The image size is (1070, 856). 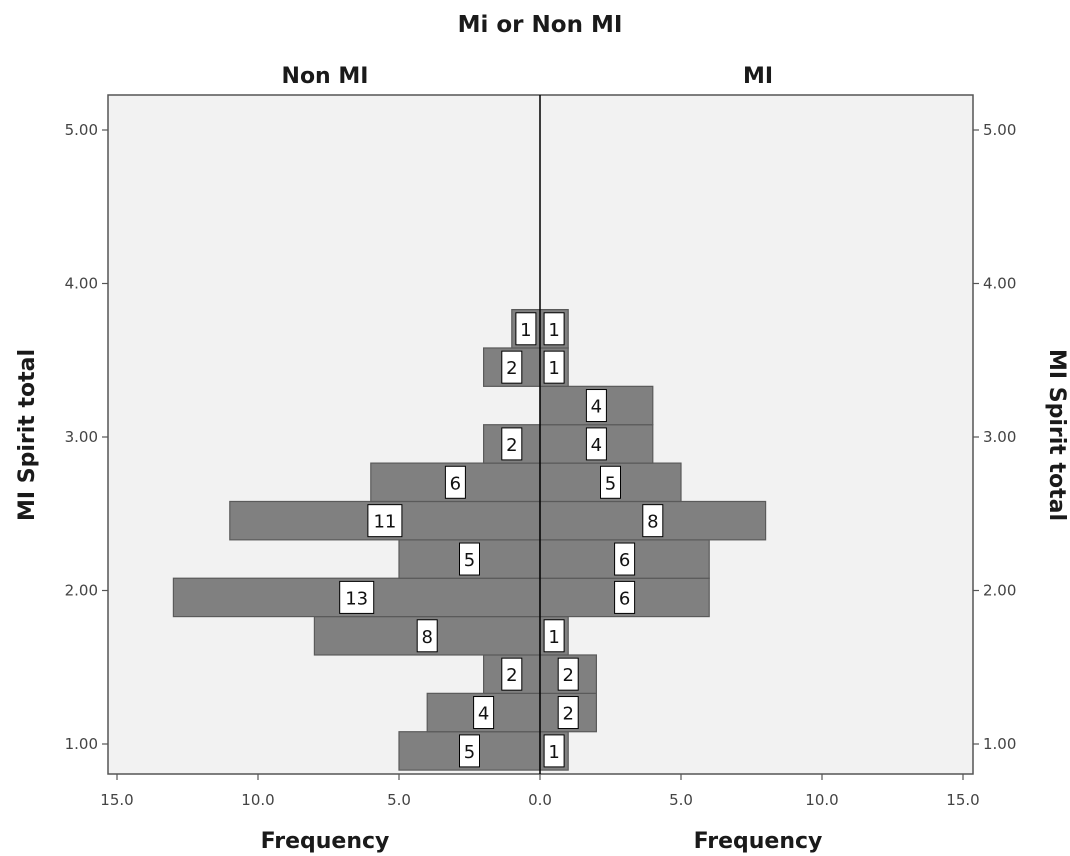 I want to click on data-label-left-10: 2, so click(x=511, y=368).